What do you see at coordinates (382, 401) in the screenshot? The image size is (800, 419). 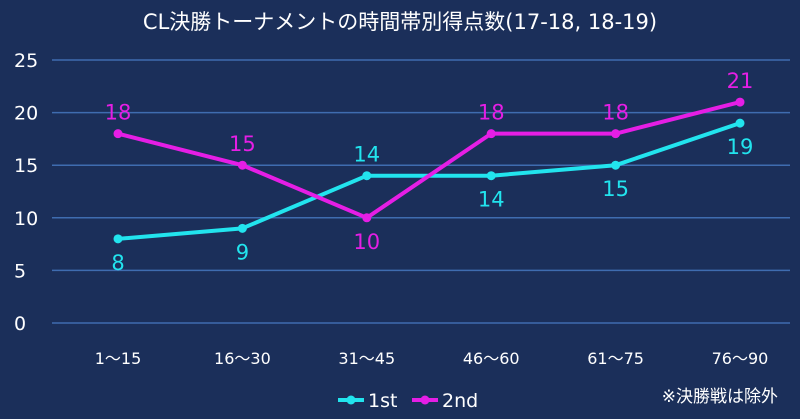 I see `legend-1st-label: 1st` at bounding box center [382, 401].